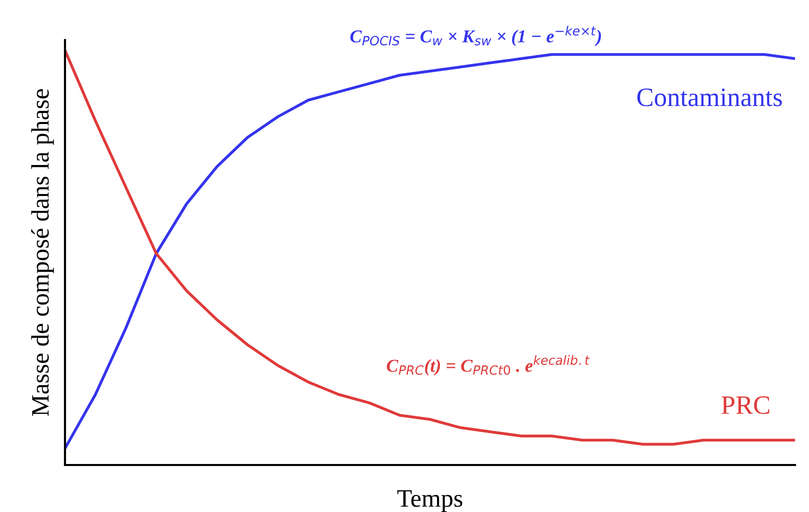 The height and width of the screenshot is (512, 809). I want to click on series-label: PRC, so click(746, 405).